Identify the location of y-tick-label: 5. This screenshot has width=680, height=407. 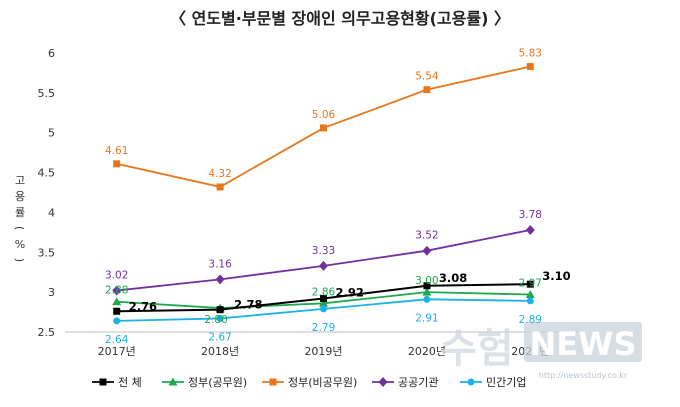
(51, 133).